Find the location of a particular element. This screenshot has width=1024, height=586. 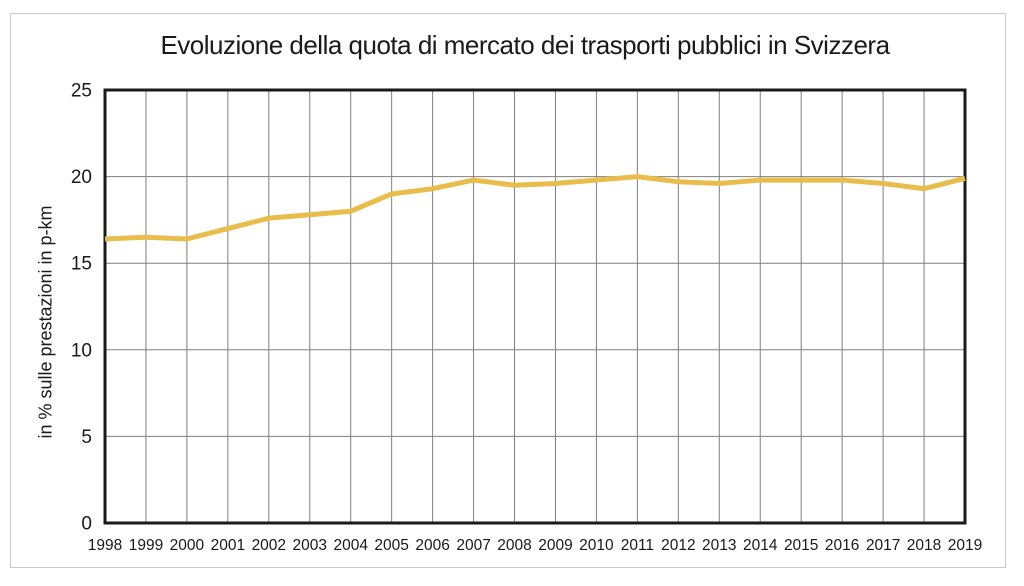

y-tick-label: 0 is located at coordinates (86, 524).